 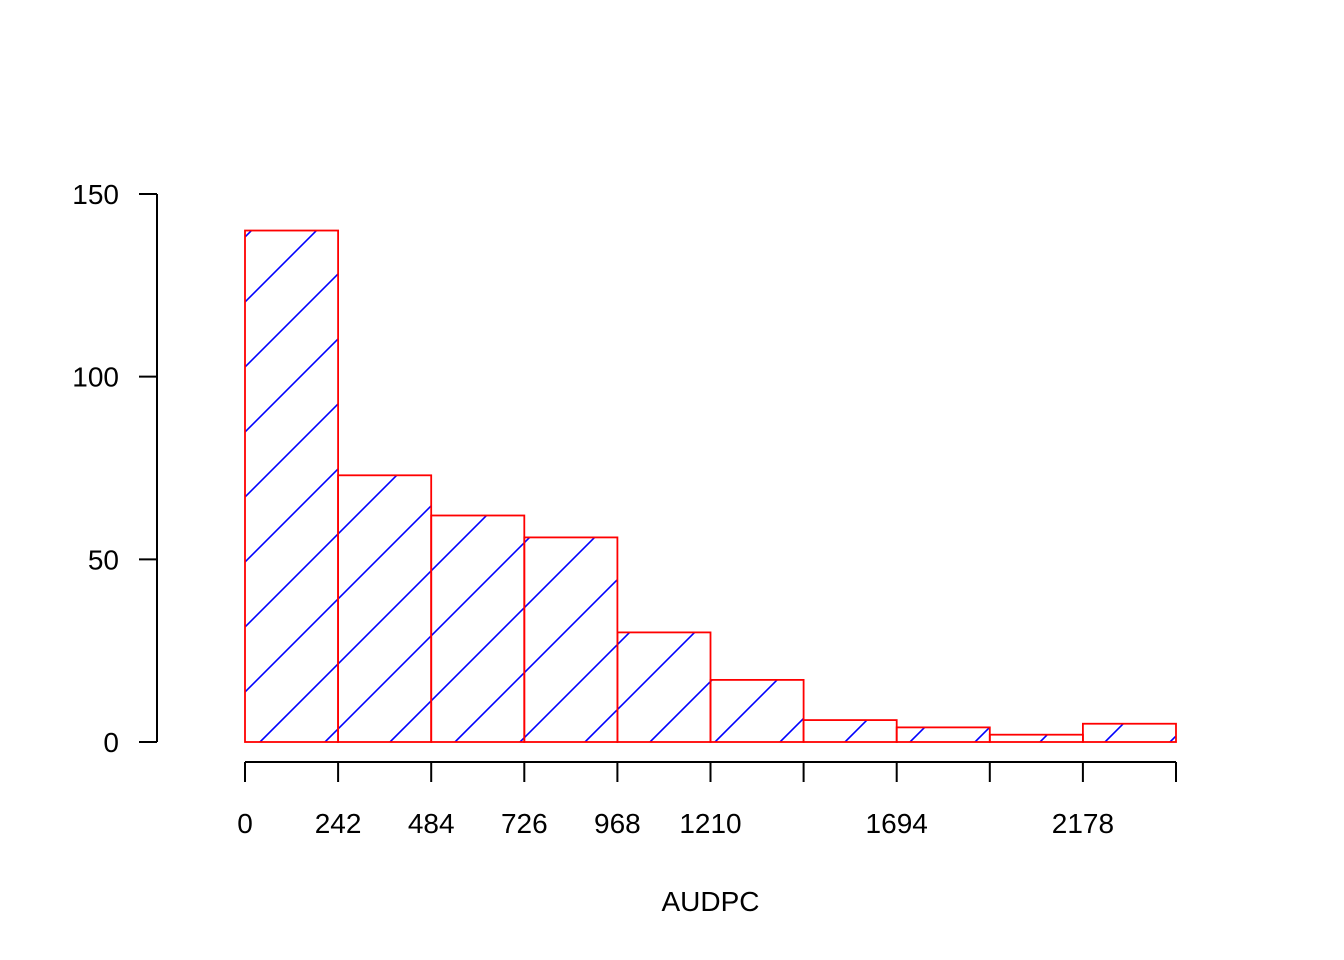 What do you see at coordinates (897, 823) in the screenshot?
I see `x-tick-label: 1694` at bounding box center [897, 823].